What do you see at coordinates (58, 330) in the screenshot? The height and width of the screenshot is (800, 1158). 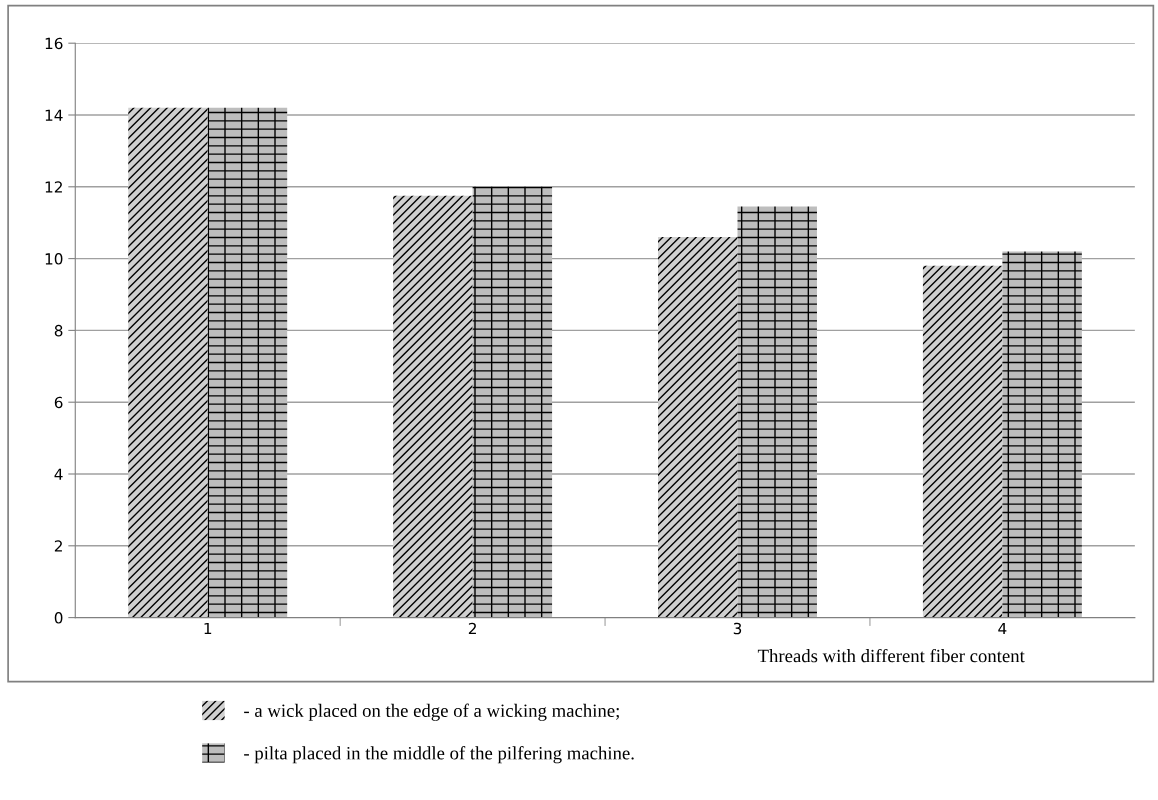 I see `y-tick-label: 8` at bounding box center [58, 330].